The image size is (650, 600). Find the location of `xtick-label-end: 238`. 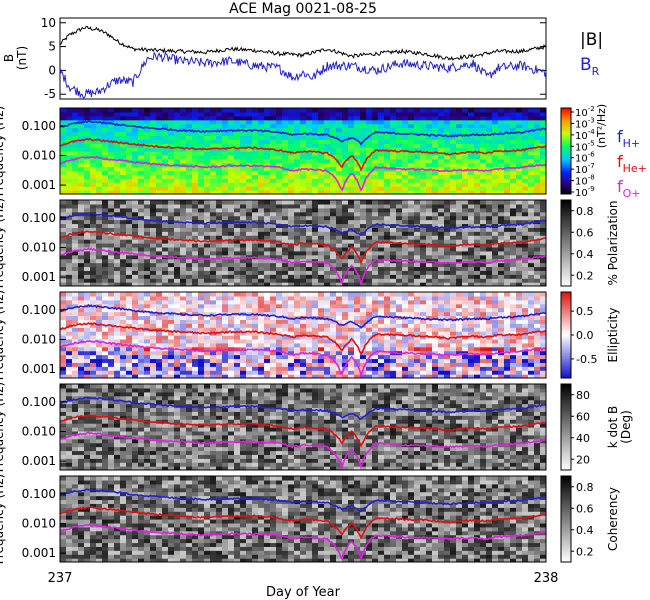

xtick-label-end: 238 is located at coordinates (546, 578).